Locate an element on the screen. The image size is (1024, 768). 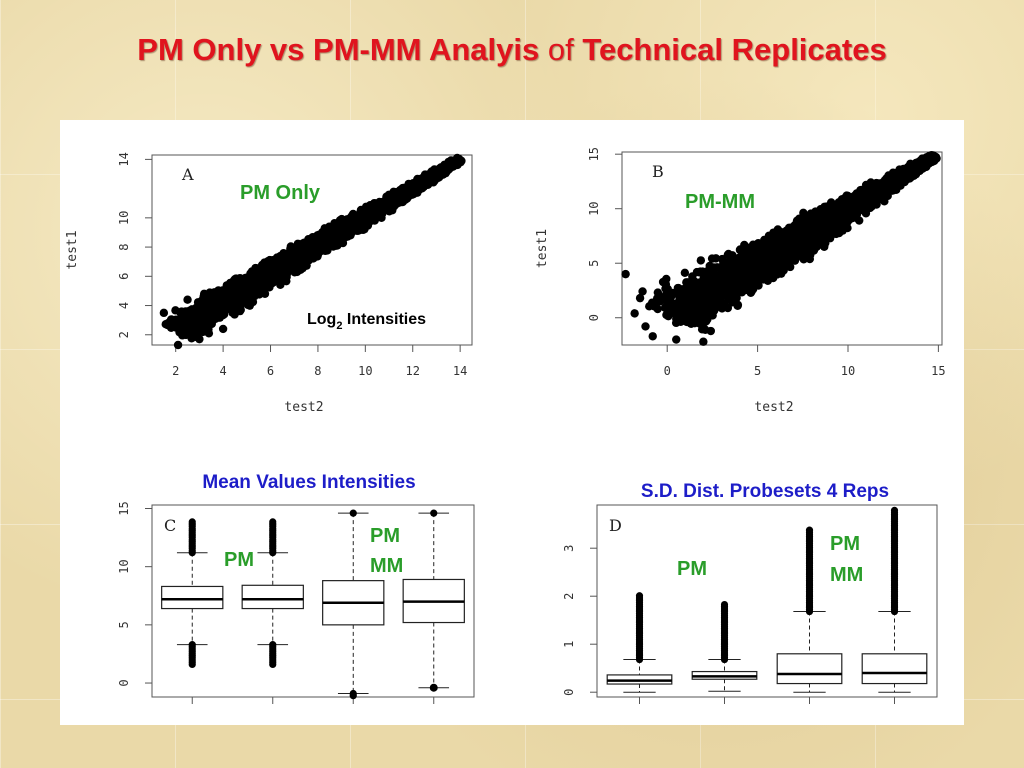
title-part-1: PM Only vs PM-MM Analyis is located at coordinates (342, 49).